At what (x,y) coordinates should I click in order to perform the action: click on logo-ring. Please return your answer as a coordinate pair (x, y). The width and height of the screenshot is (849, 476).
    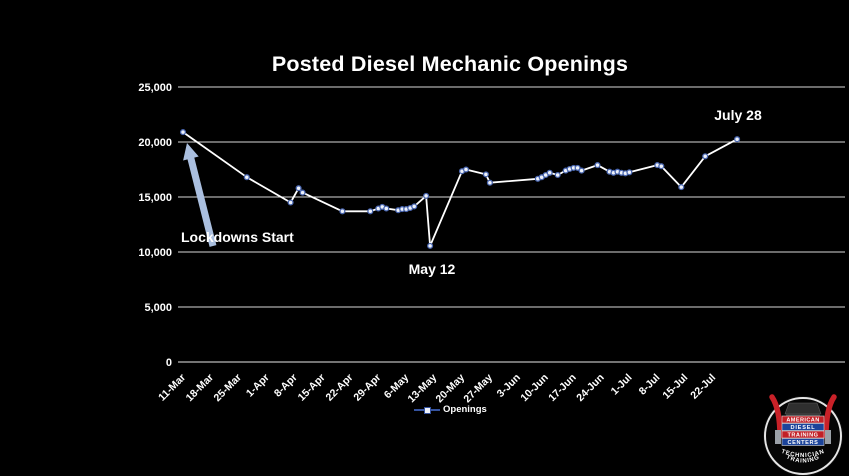
    Looking at the image, I should click on (803, 436).